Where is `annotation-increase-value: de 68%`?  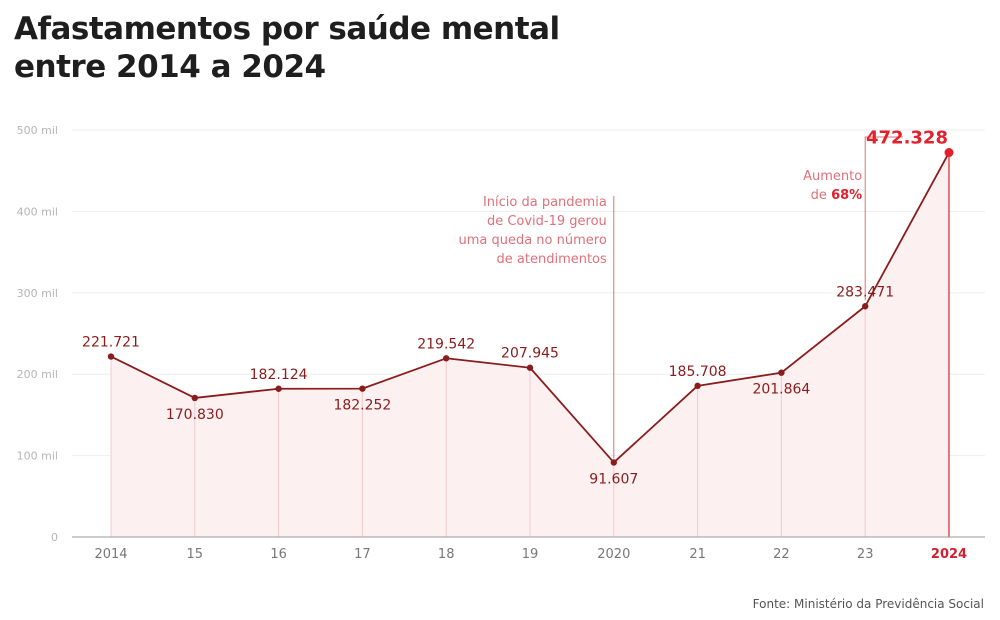
annotation-increase-value: de 68% is located at coordinates (837, 195).